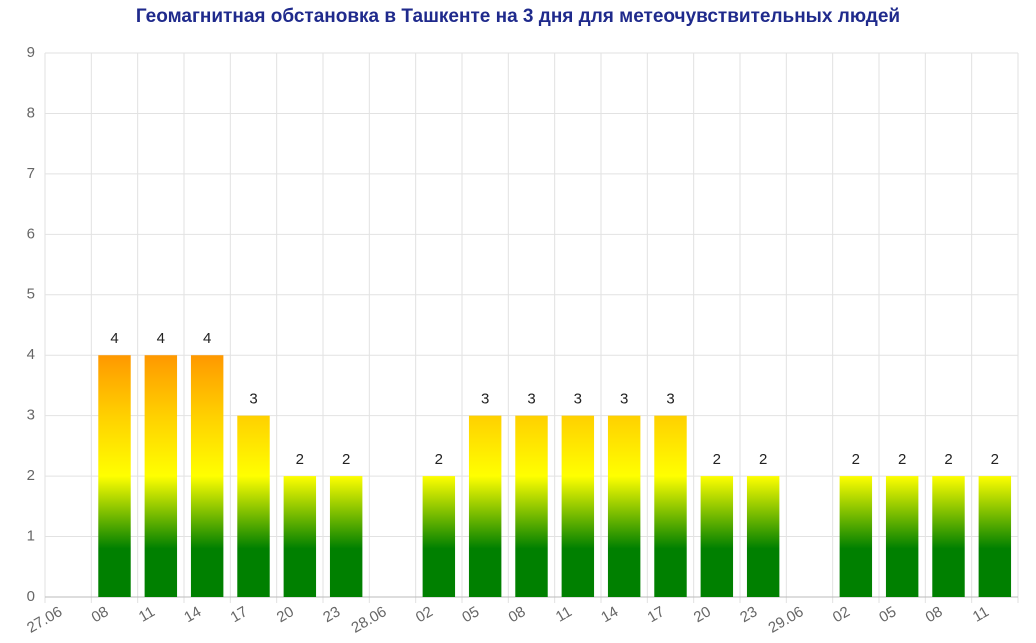 Image resolution: width=1036 pixels, height=643 pixels. What do you see at coordinates (369, 619) in the screenshot?
I see `x-tick-label: 28.06` at bounding box center [369, 619].